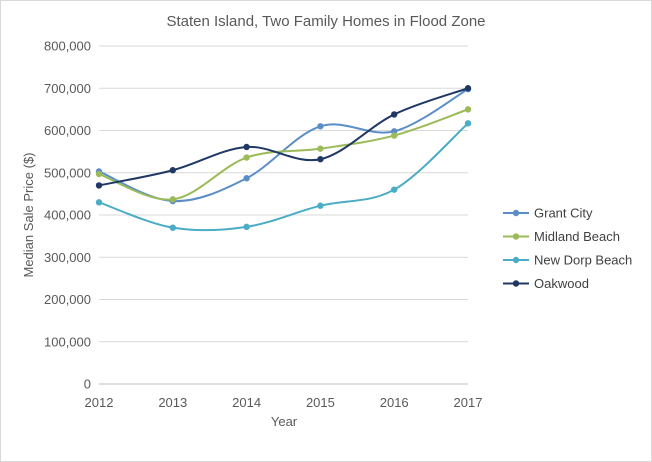 This screenshot has height=462, width=652. Describe the element at coordinates (67, 88) in the screenshot. I see `y-tick-label: 700,000` at that location.